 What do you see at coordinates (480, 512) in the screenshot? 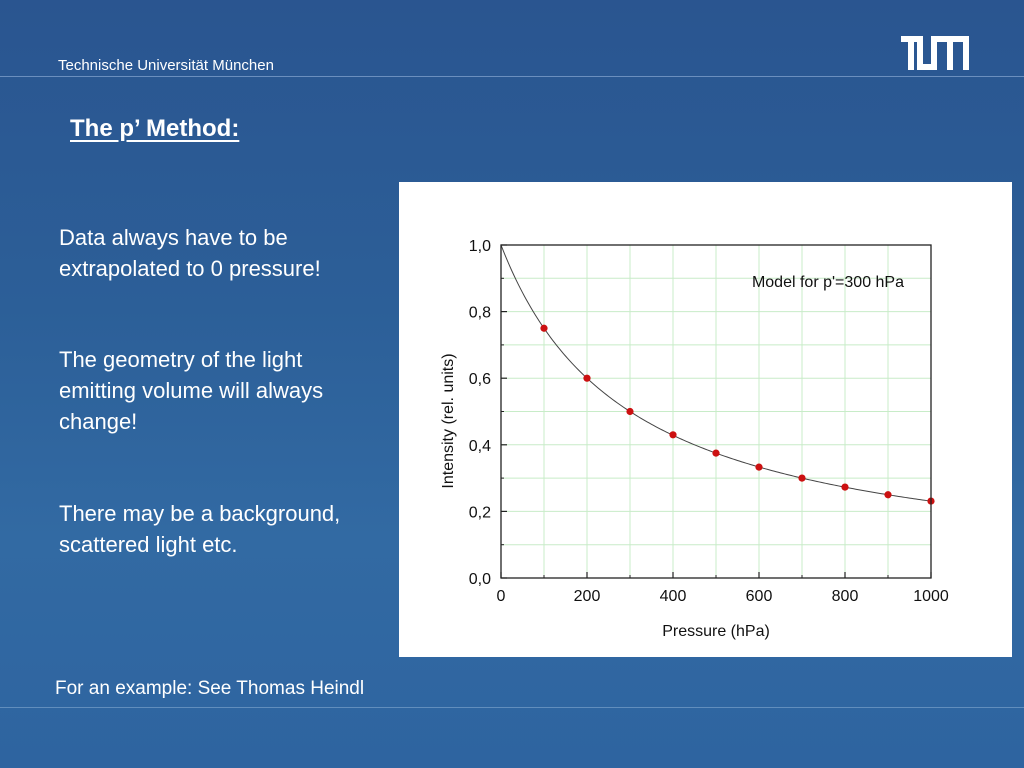
I see `y-tick-label: 0,2` at bounding box center [480, 512].